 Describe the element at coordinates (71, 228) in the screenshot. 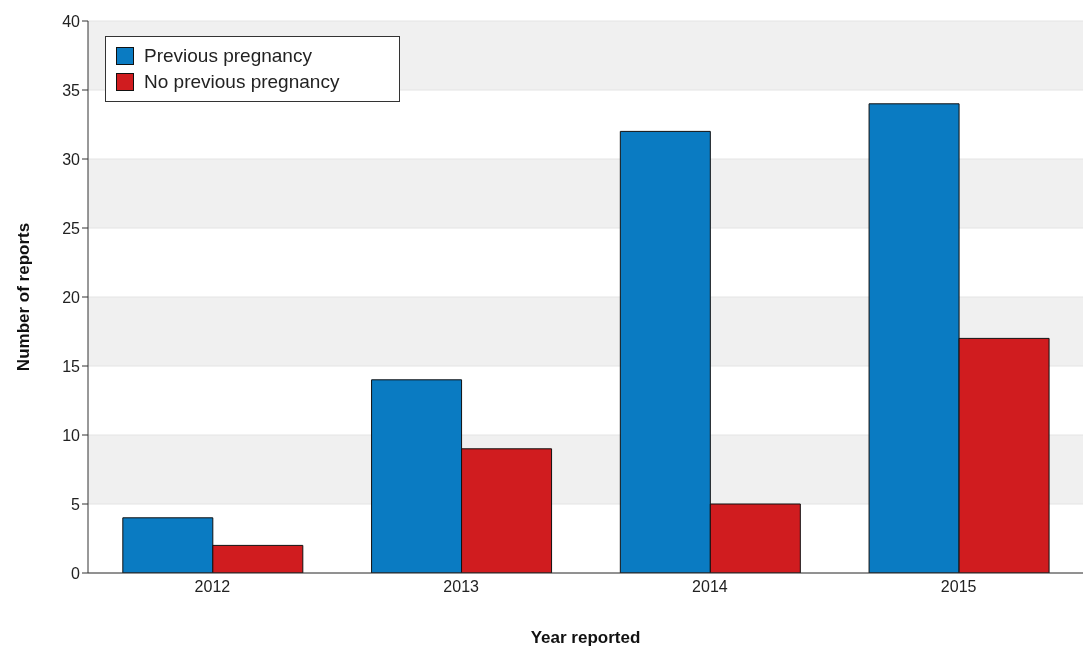

I see `y-tick-label: 25` at that location.